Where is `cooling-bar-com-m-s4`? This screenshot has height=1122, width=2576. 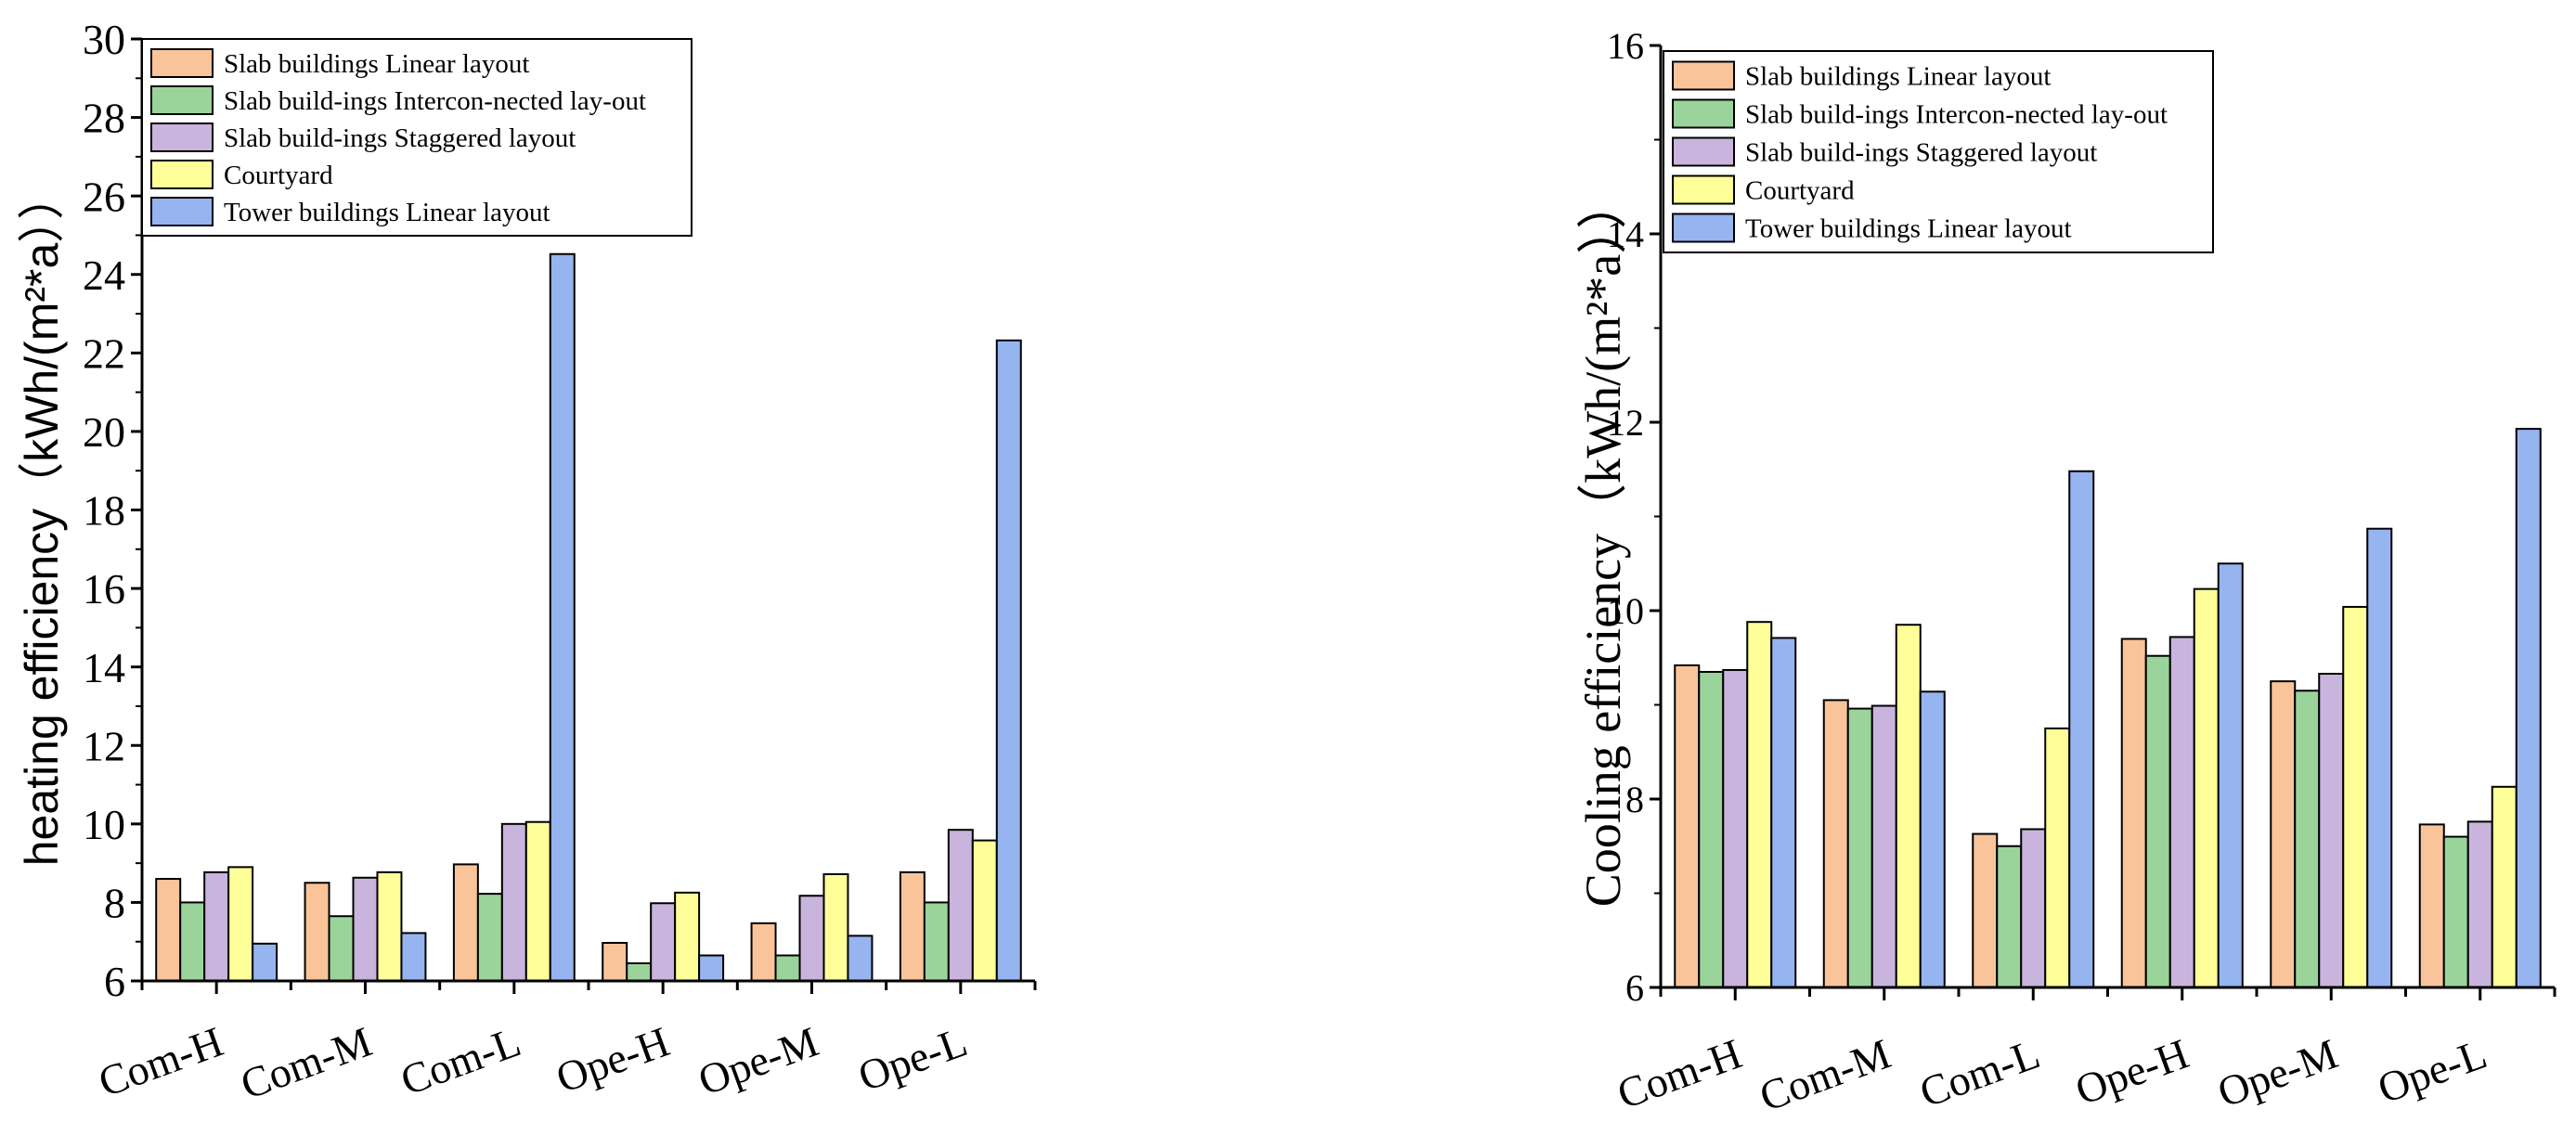
cooling-bar-com-m-s4 is located at coordinates (1908, 806).